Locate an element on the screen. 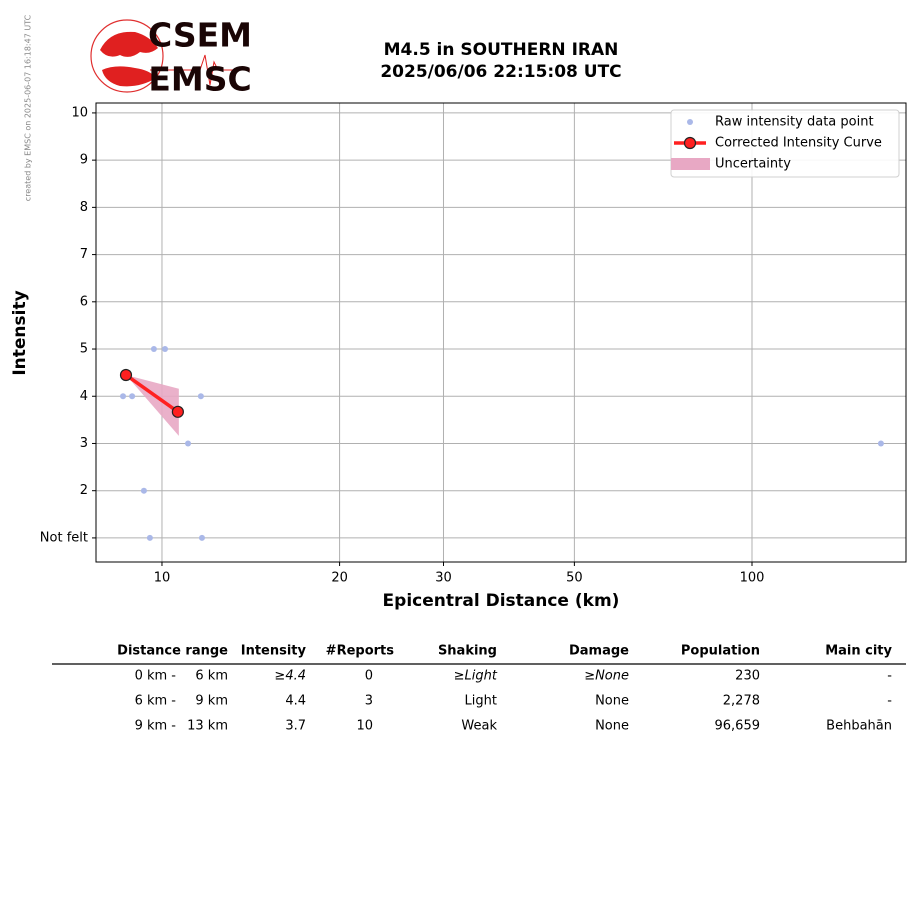  table-header: Population is located at coordinates (720, 651).